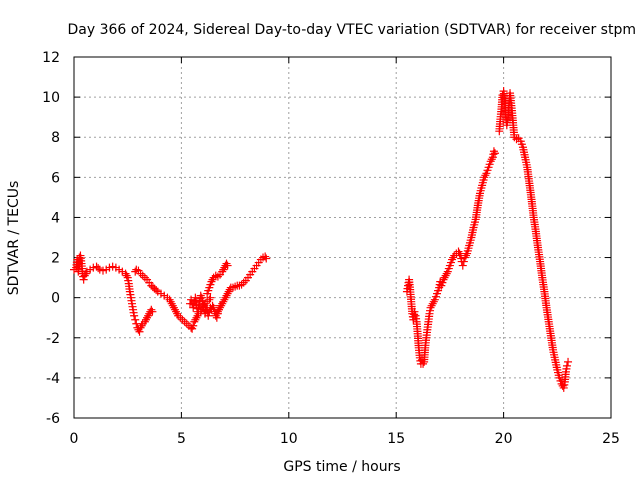 The width and height of the screenshot is (640, 480). Describe the element at coordinates (504, 439) in the screenshot. I see `x-tick-label: 20` at that location.